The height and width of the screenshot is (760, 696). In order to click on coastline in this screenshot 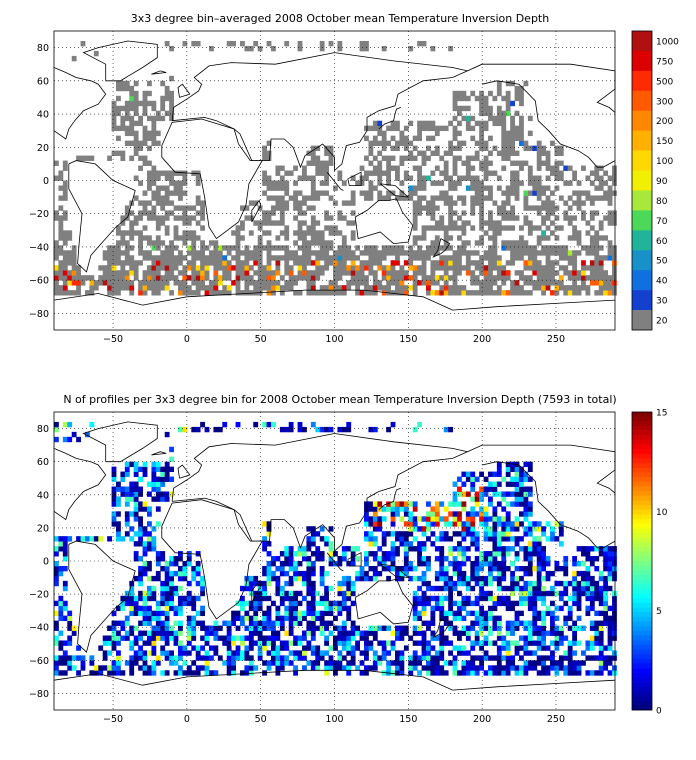, I will do `click(384, 601)`.